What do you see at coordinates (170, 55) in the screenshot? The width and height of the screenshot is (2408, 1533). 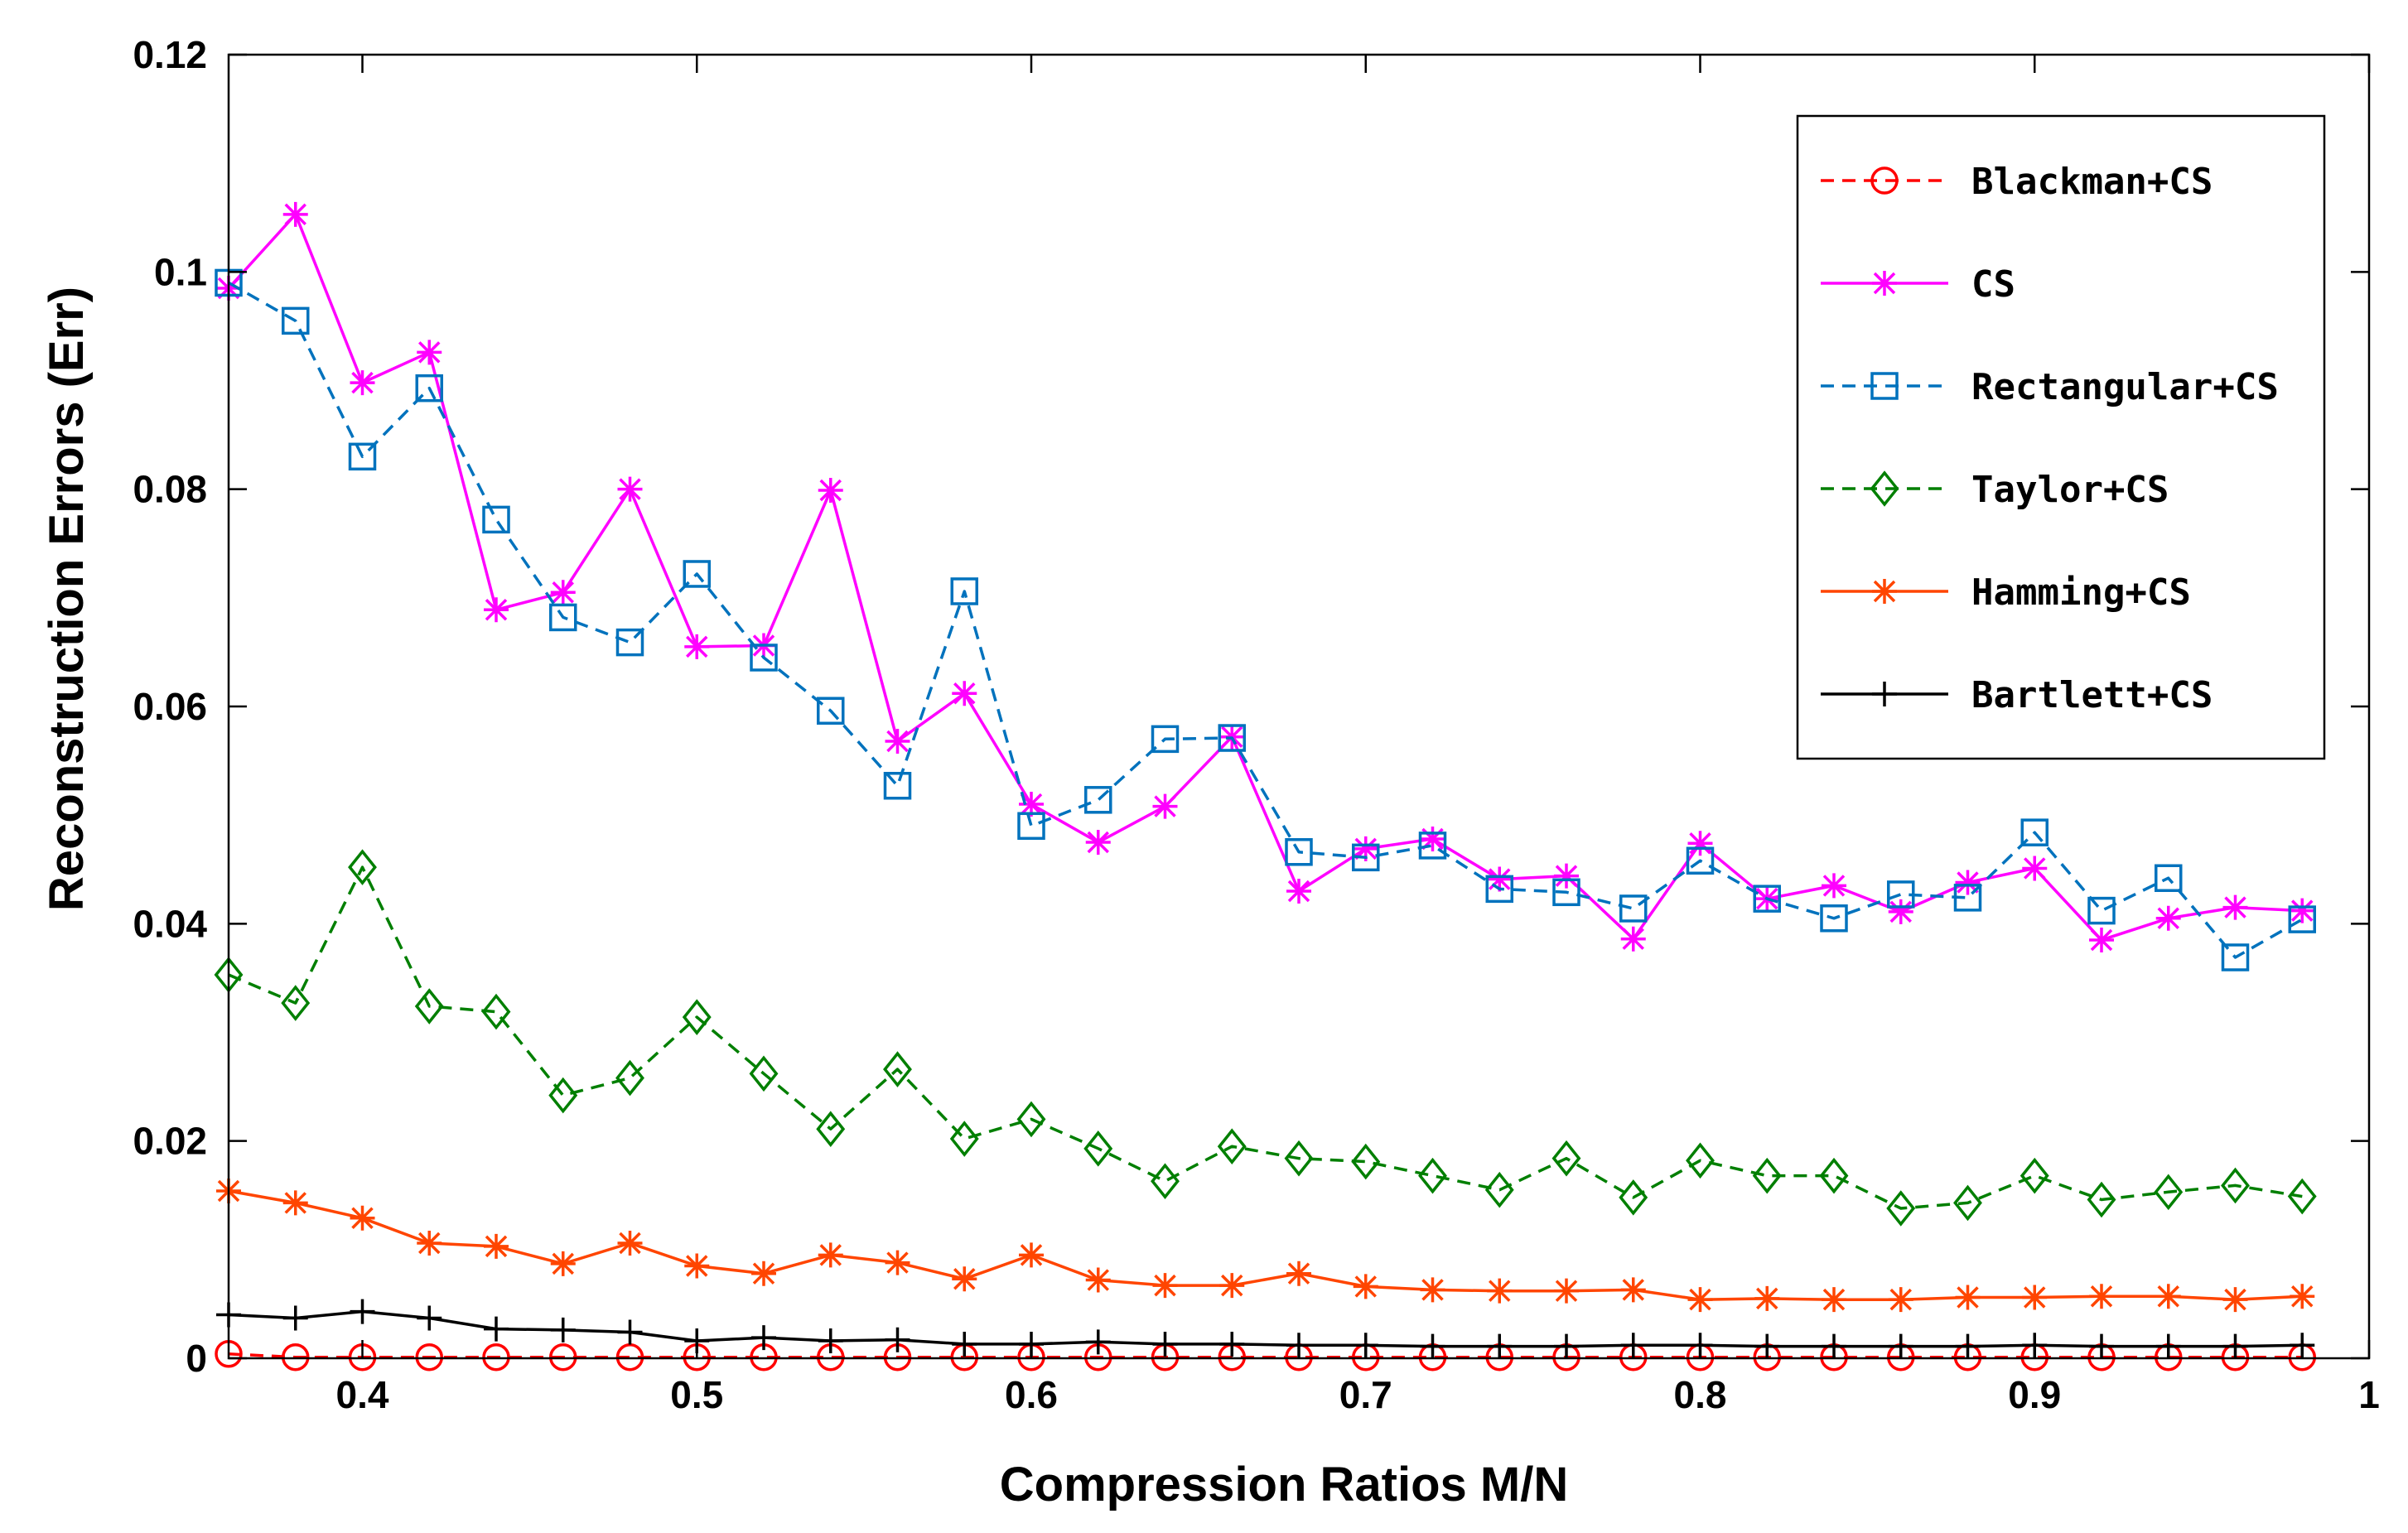 I see `y-tick-label: 0.12` at bounding box center [170, 55].